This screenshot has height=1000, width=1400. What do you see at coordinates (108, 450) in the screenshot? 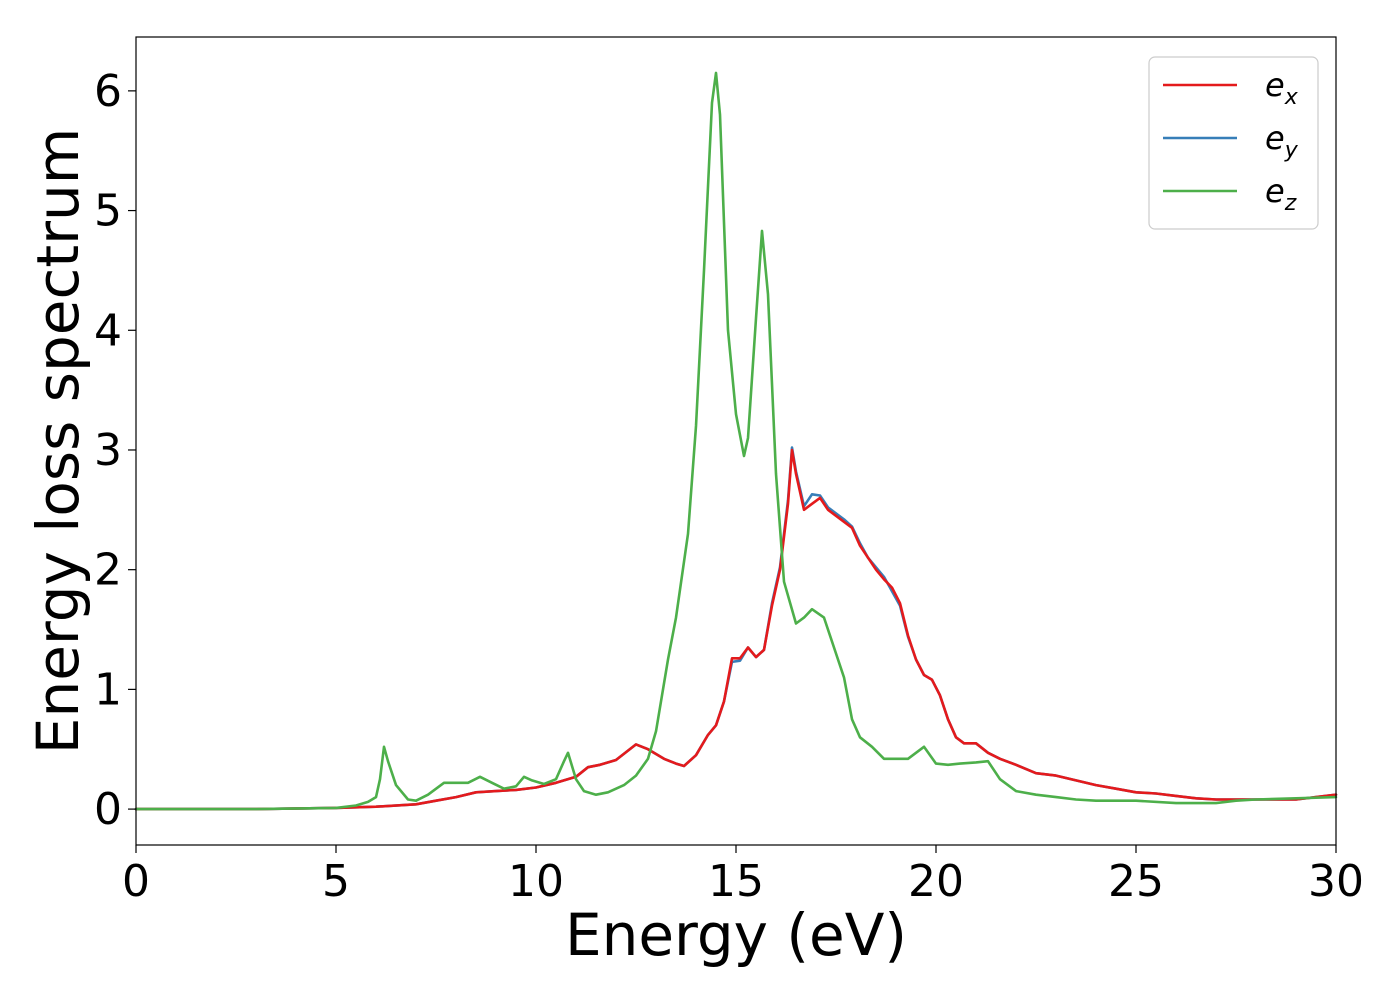
I see `y-tick-label: 3` at bounding box center [108, 450].